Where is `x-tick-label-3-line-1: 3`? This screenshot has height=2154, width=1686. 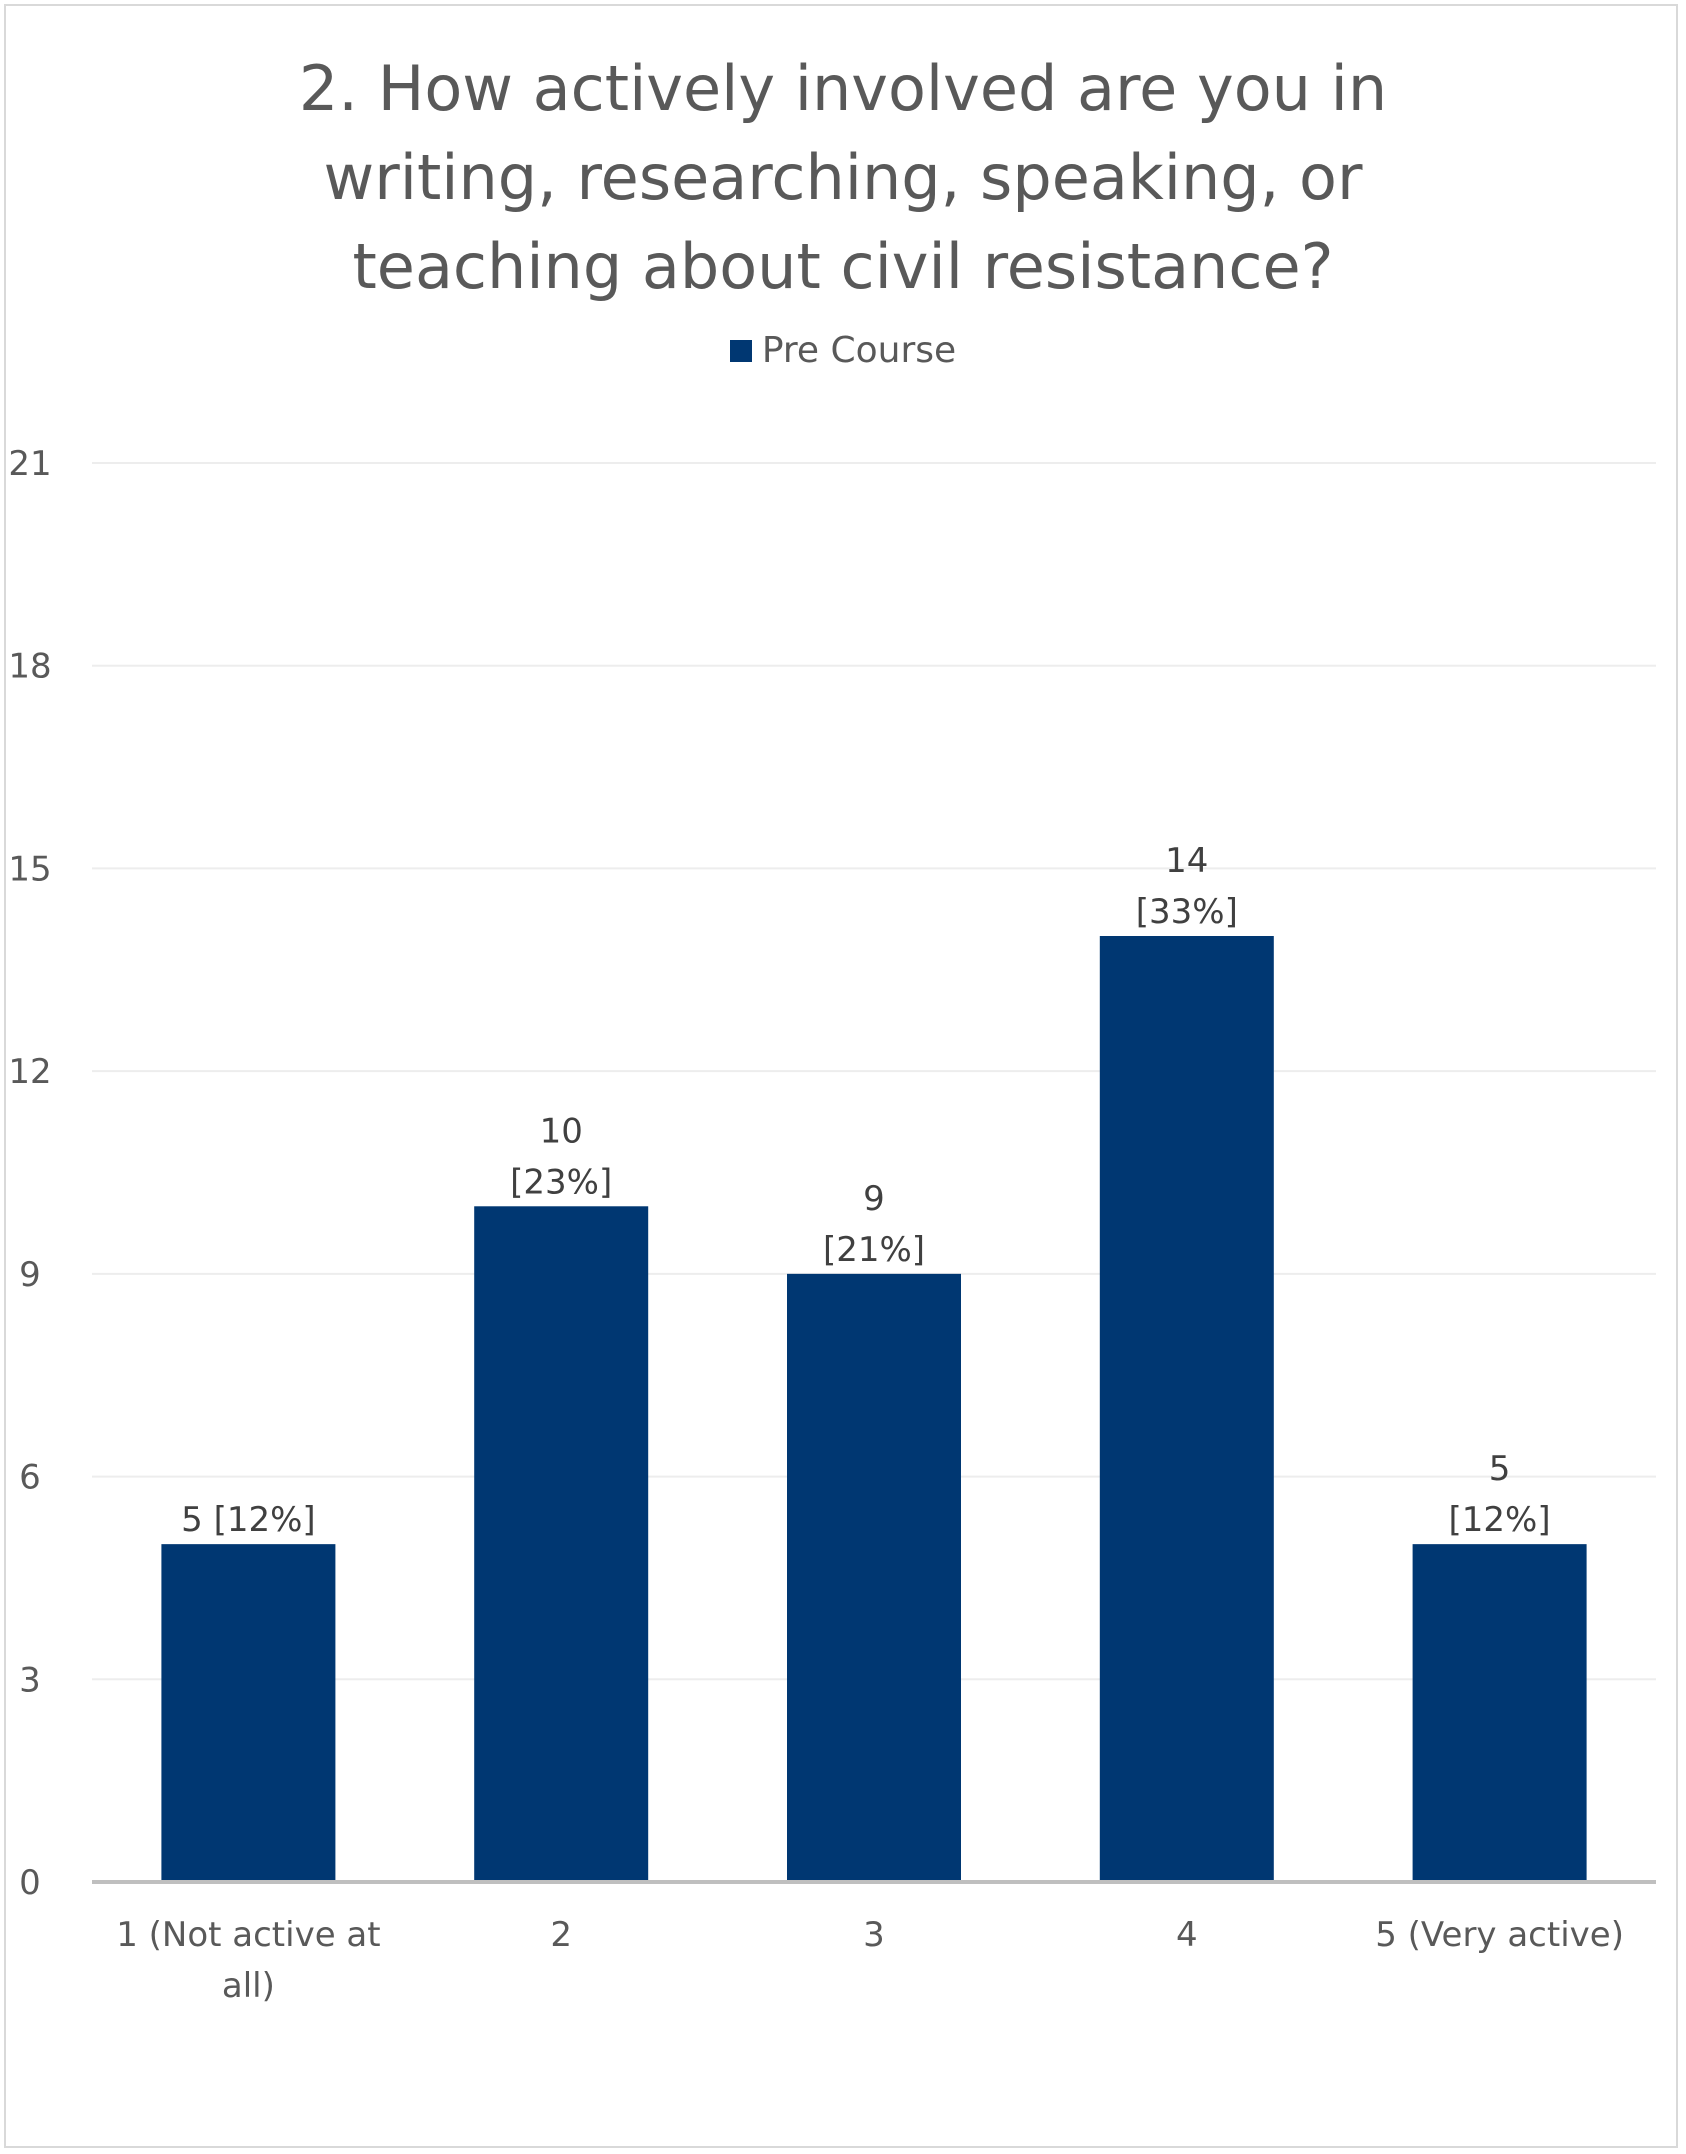 x-tick-label-3-line-1: 3 is located at coordinates (874, 1935).